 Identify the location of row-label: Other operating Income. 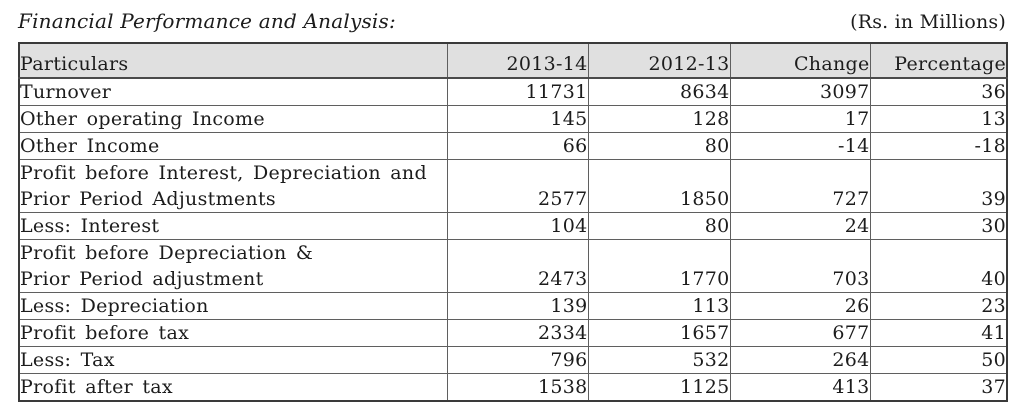
(233, 119).